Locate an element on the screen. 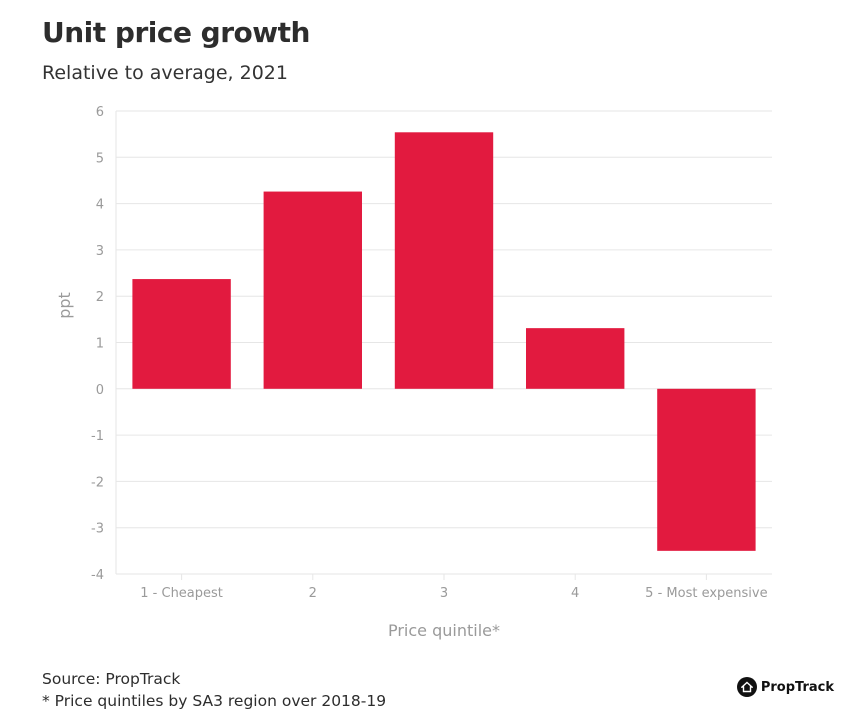 The image size is (848, 724). brand-logo: PropTrack is located at coordinates (785, 687).